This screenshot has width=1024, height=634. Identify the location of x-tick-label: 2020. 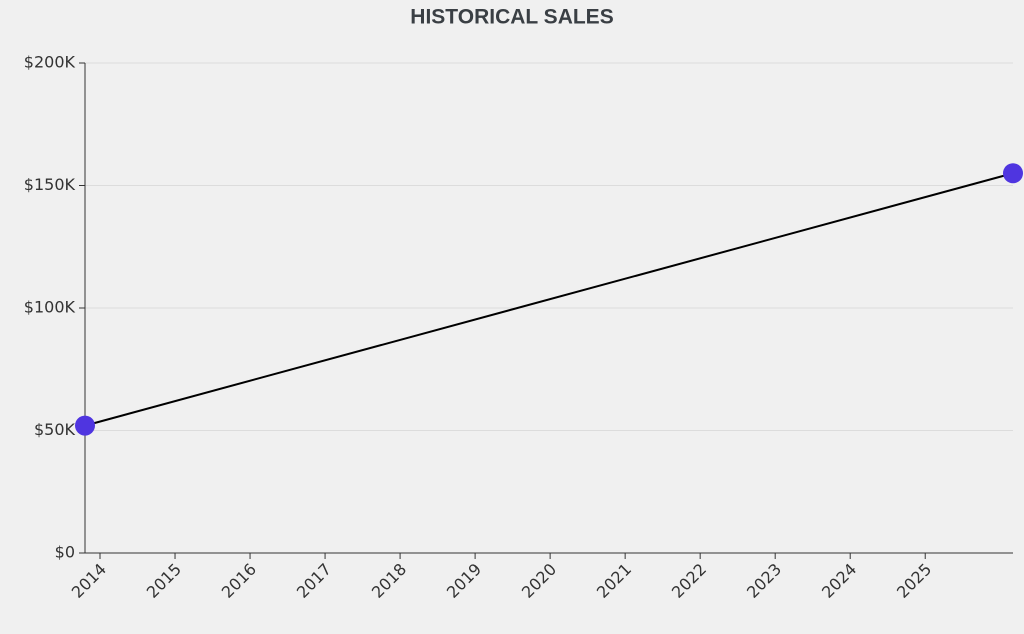
(539, 581).